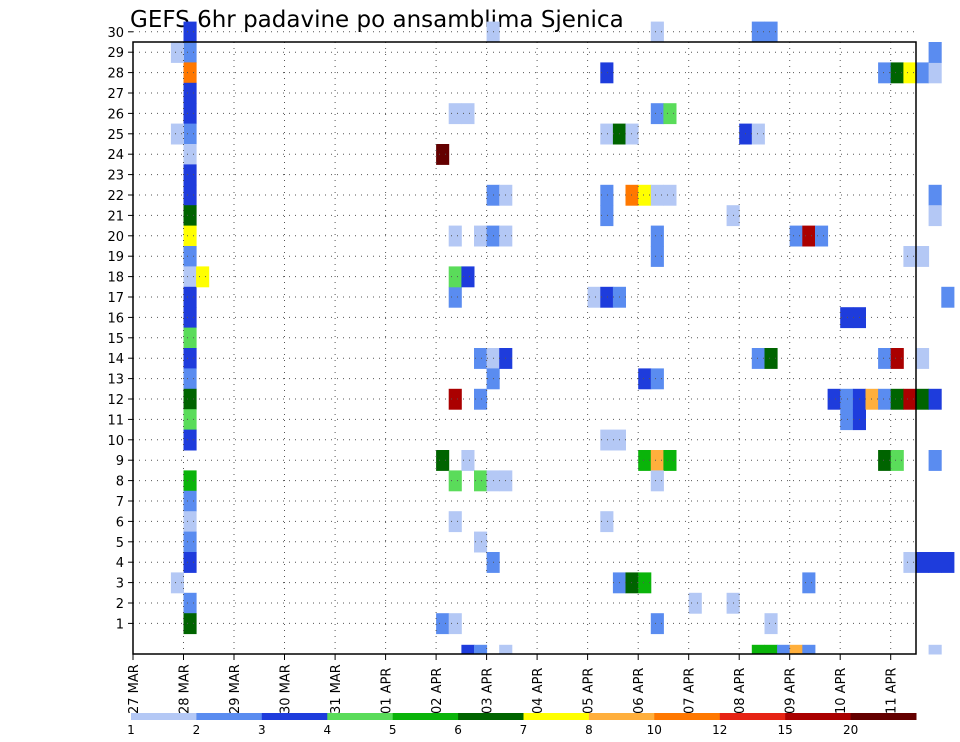 The width and height of the screenshot is (960, 742). Describe the element at coordinates (115, 196) in the screenshot. I see `y-tick-label: 22` at that location.